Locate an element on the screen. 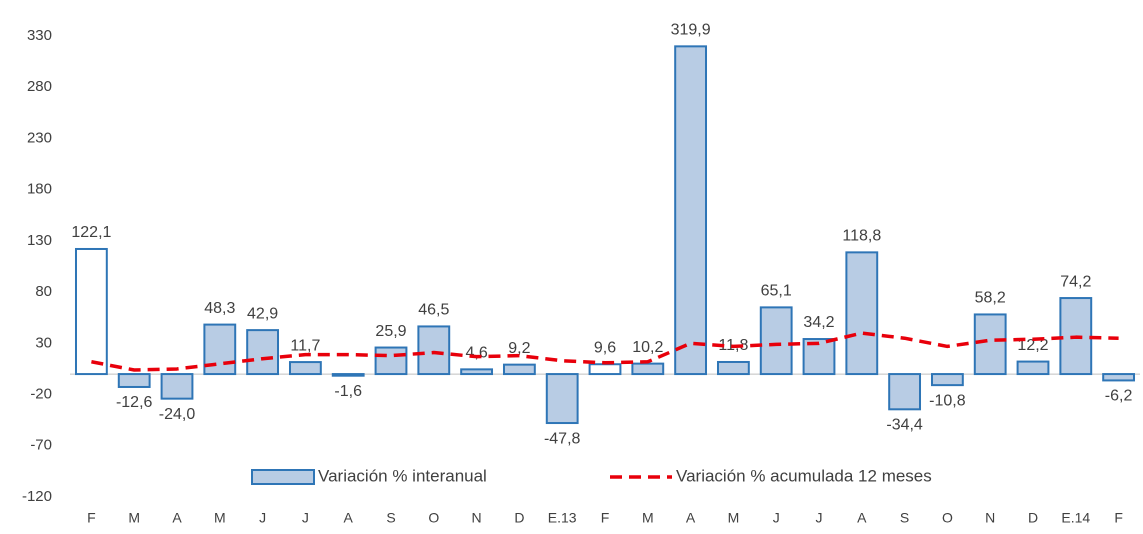 The image size is (1143, 534). x-tick-label: E.13 is located at coordinates (562, 518).